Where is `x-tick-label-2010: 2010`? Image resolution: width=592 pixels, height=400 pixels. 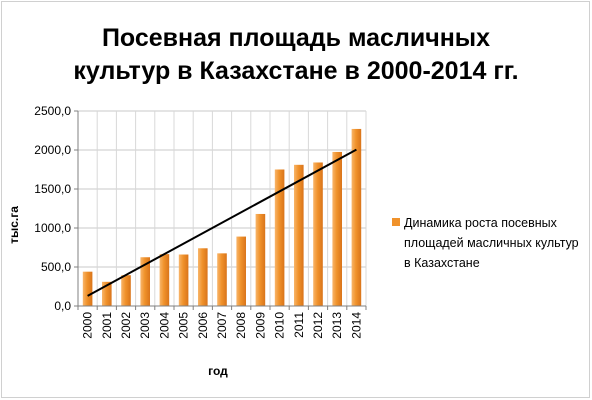 x-tick-label-2010: 2010 is located at coordinates (280, 325).